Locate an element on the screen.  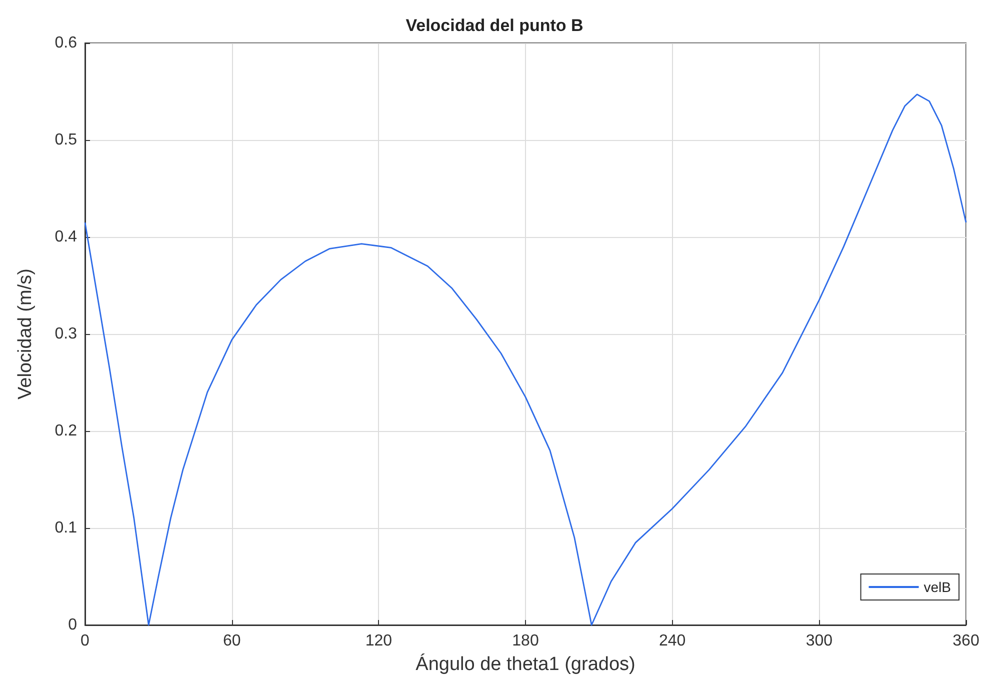
x-tick-label: 180 is located at coordinates (525, 641).